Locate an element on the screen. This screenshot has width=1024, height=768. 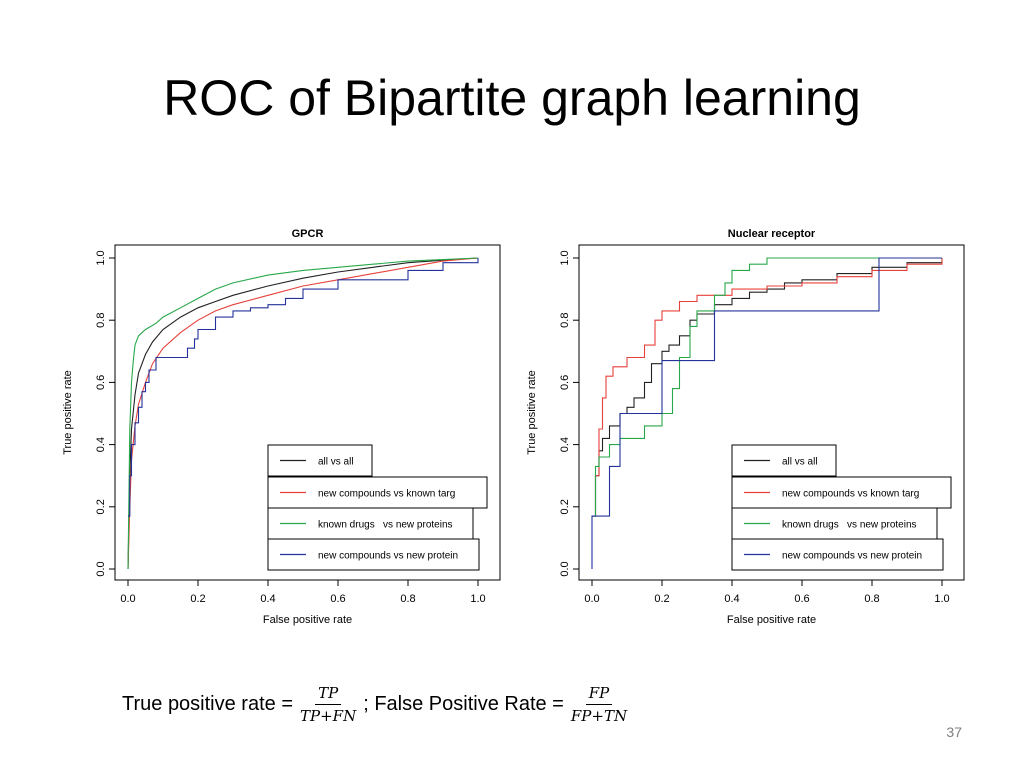
tpr-fraction: TP TP+FN is located at coordinates (328, 704).